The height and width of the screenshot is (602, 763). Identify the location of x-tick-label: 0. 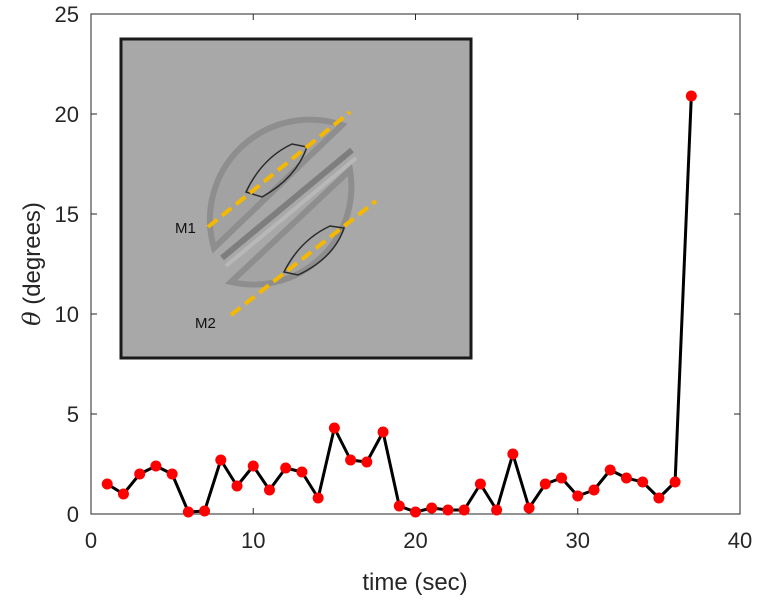
(91, 540).